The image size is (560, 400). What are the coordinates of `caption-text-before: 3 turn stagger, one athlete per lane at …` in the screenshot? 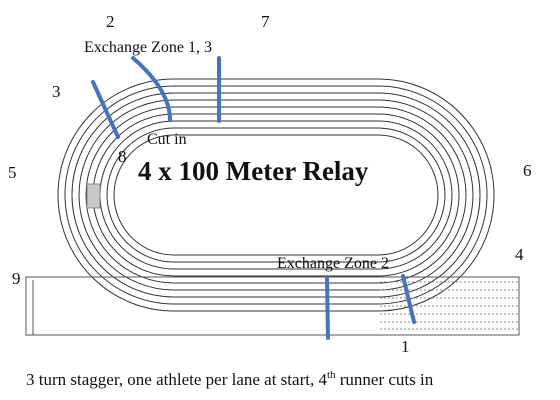 It's located at (176, 379).